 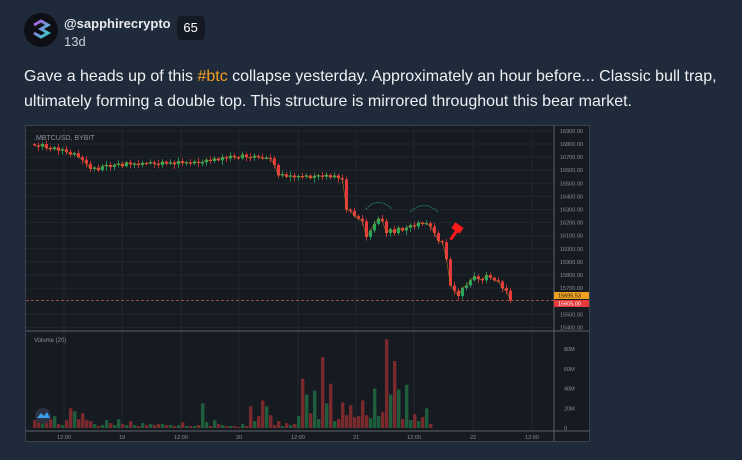 I want to click on price-tick-label: 16100.00, so click(x=571, y=237).